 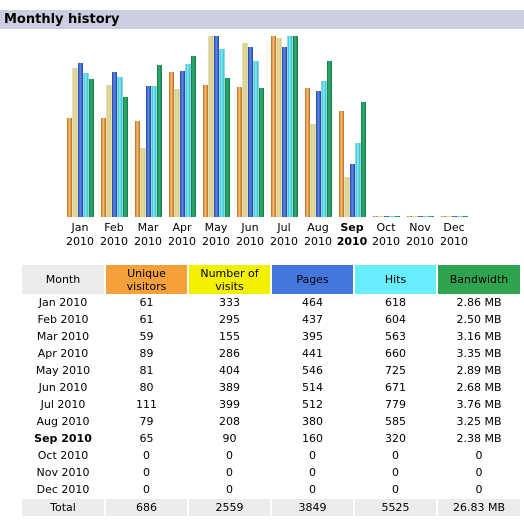 I want to click on x-tick-year-nov: 2010, so click(x=420, y=241).